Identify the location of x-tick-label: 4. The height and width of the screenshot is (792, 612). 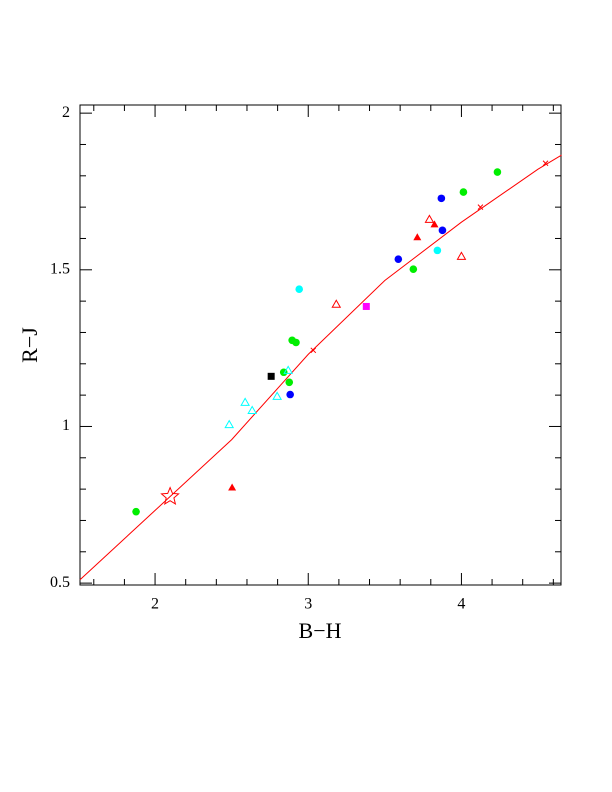
(461, 604).